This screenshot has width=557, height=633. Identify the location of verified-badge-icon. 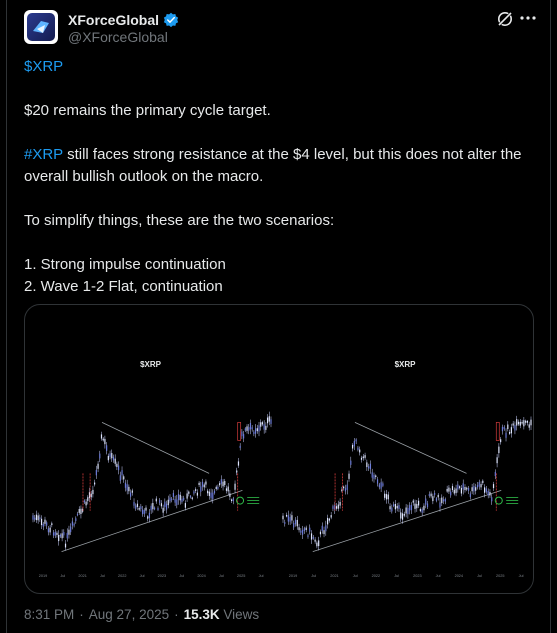
(171, 20).